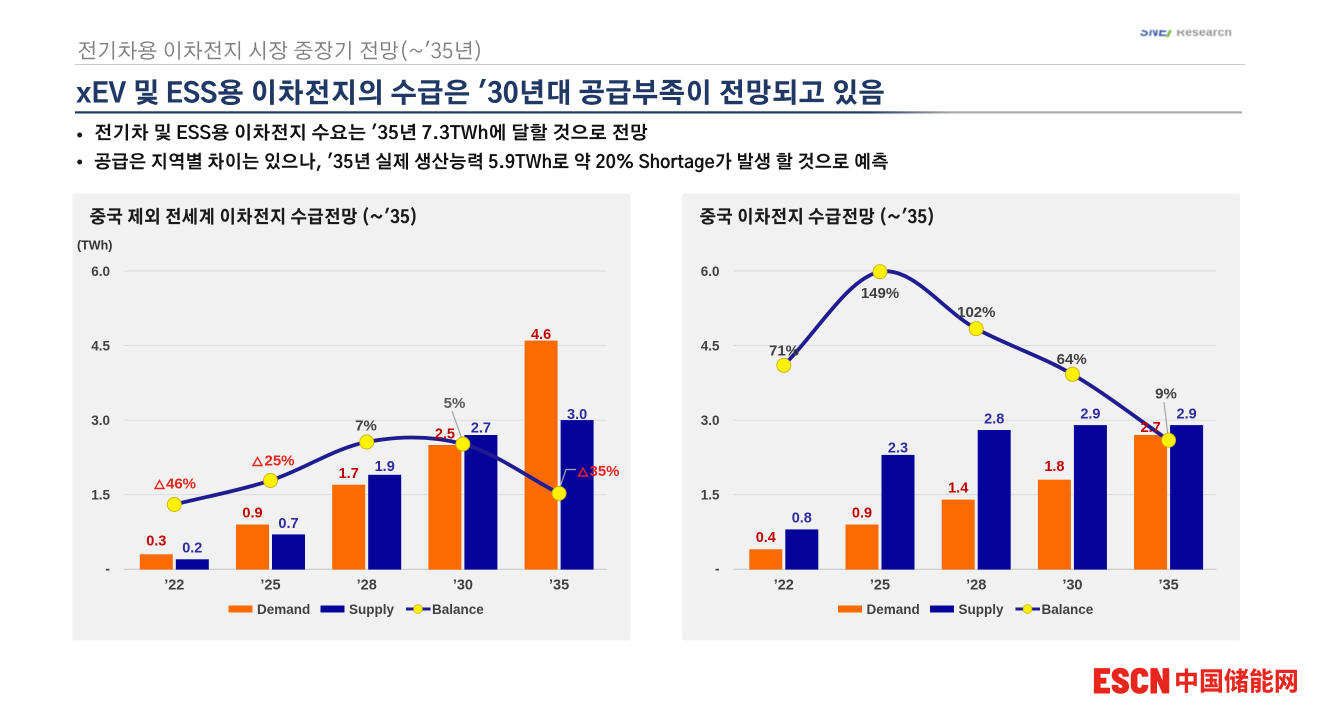  I want to click on svg-text: 9%, so click(1166, 394).